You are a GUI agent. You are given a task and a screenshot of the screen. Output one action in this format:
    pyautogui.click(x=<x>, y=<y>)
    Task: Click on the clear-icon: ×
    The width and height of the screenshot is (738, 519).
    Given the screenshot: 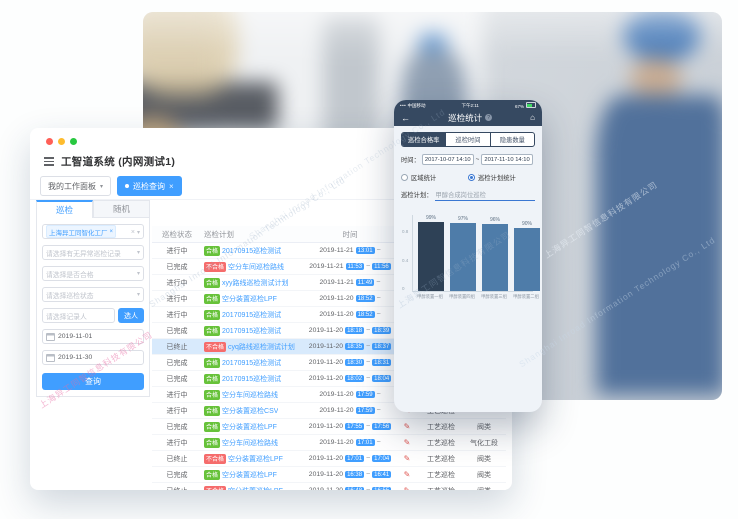 What is the action you would take?
    pyautogui.click(x=132, y=232)
    